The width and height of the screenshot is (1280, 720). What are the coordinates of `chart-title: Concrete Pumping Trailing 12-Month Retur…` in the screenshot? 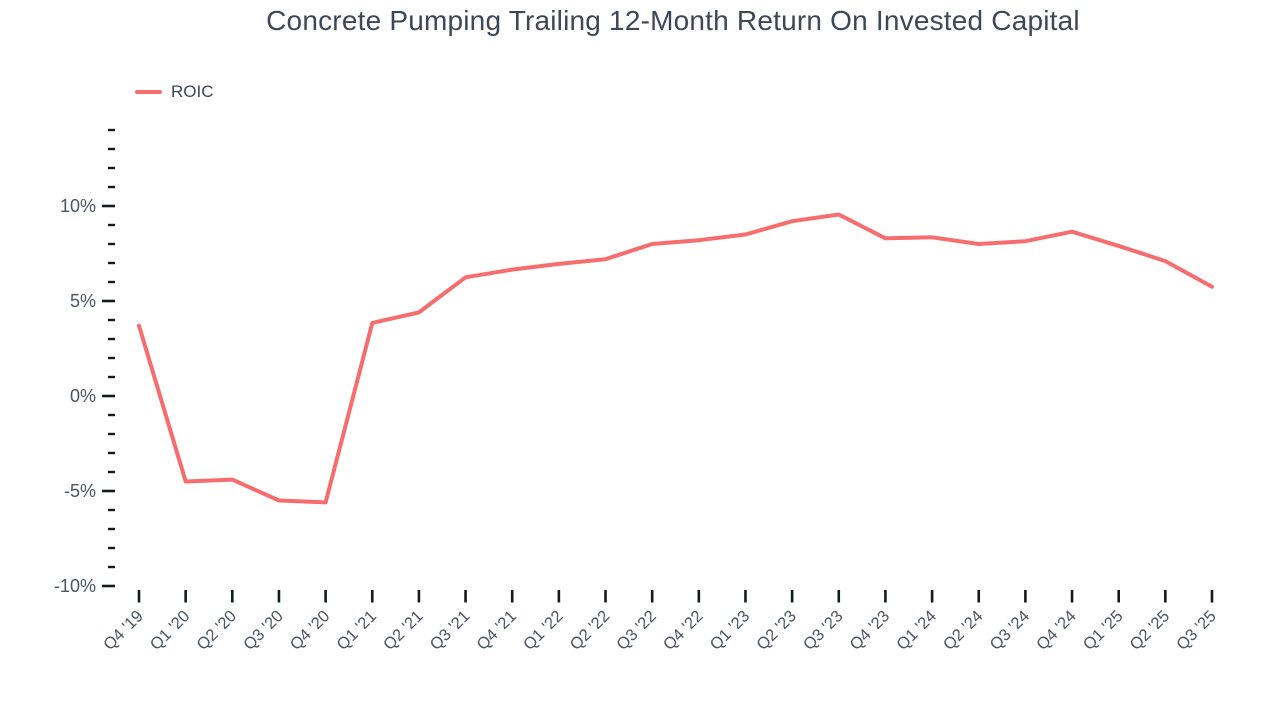 It's located at (673, 20).